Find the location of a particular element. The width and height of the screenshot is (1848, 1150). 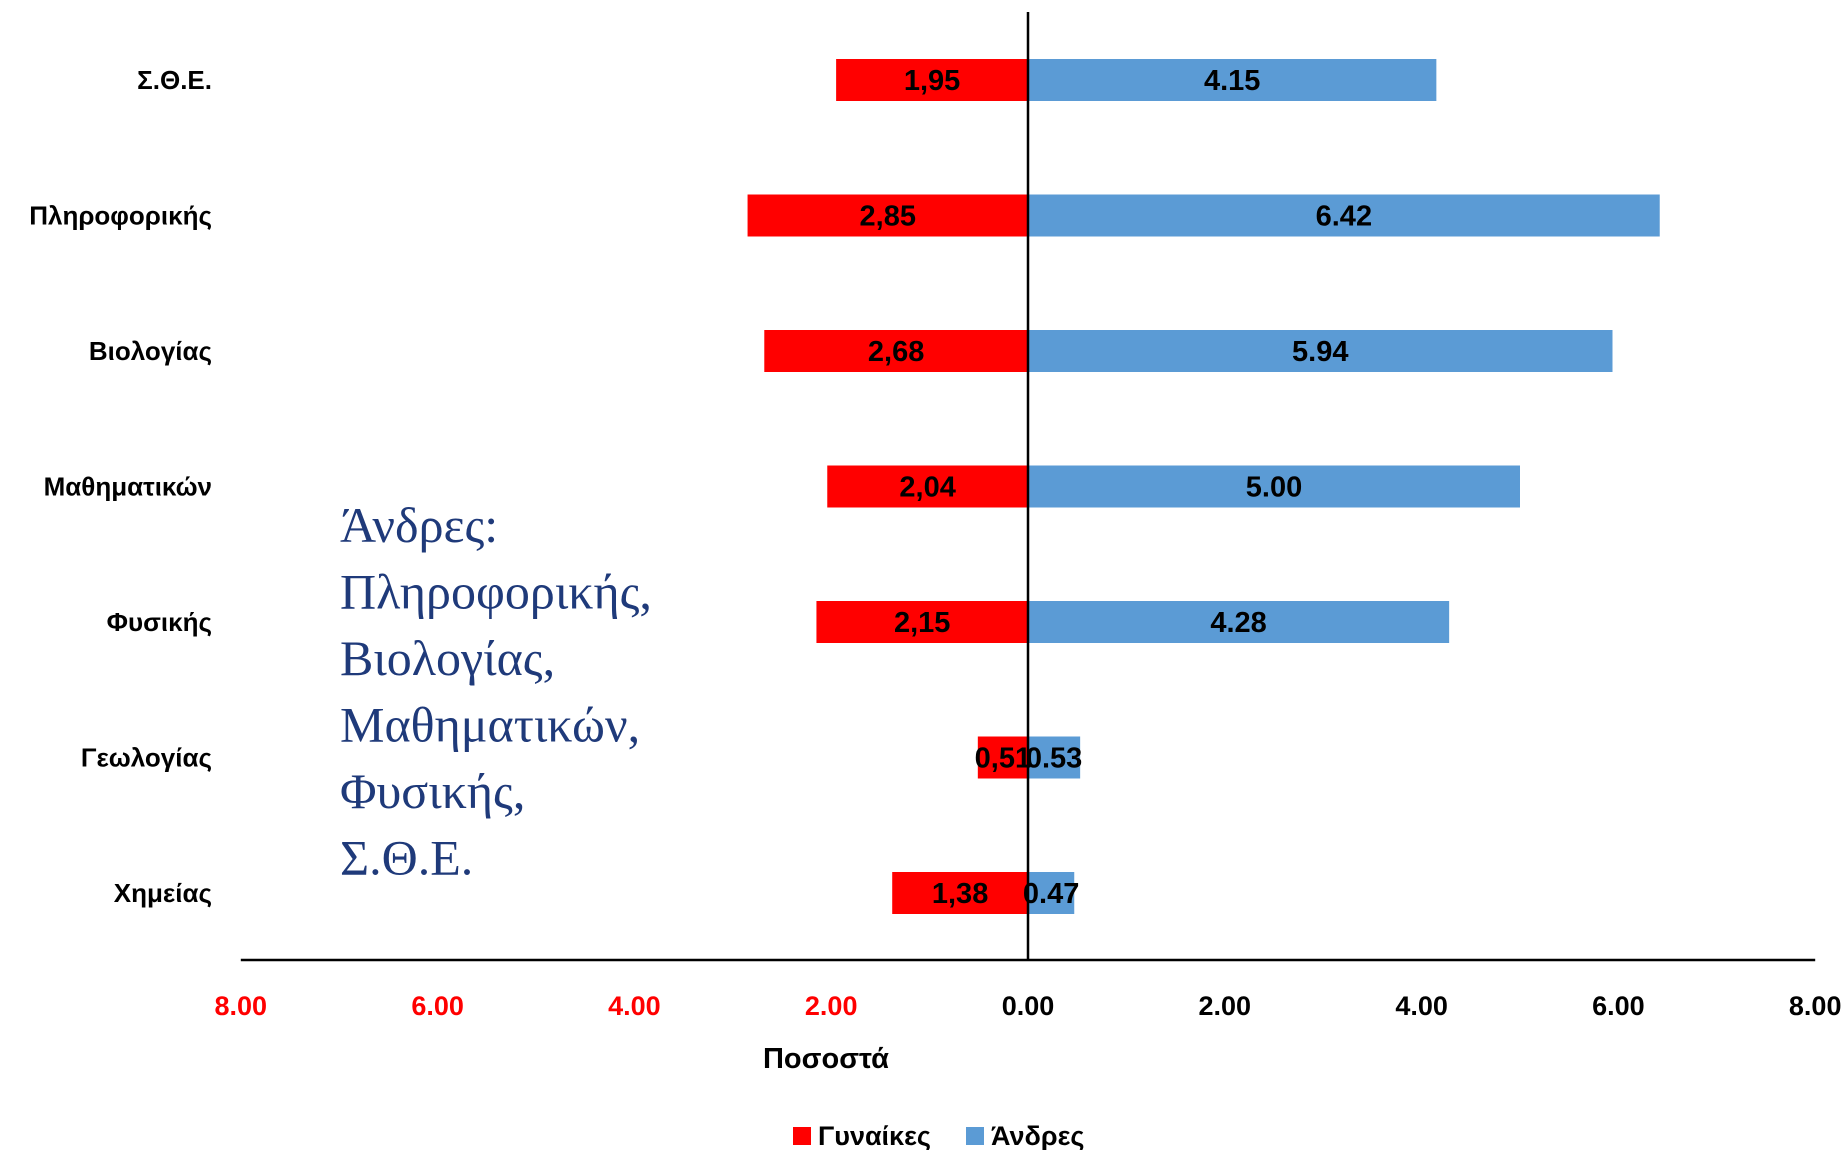

annotation-line: Σ.Θ.Ε. is located at coordinates (406, 858).